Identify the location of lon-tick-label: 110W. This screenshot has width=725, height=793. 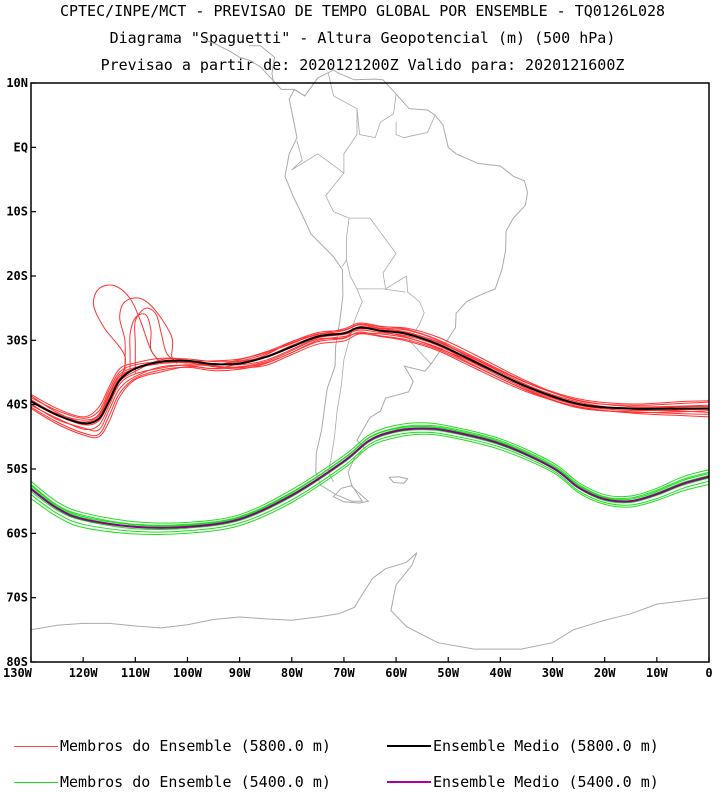
(136, 673).